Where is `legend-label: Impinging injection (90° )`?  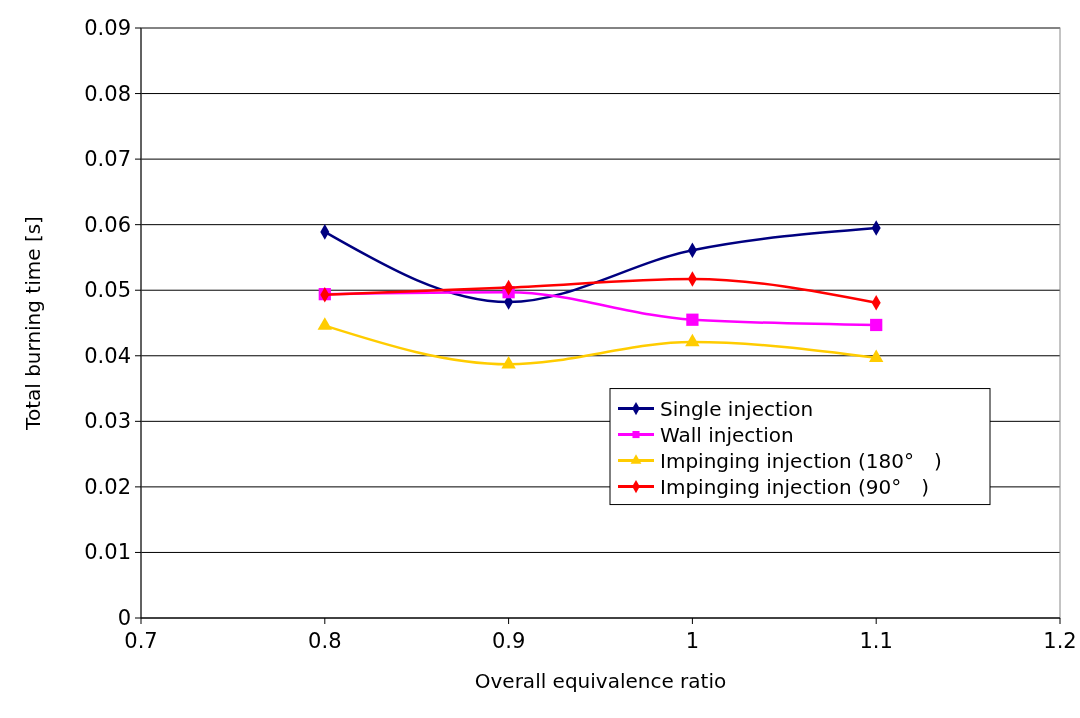 legend-label: Impinging injection (90° ) is located at coordinates (795, 486).